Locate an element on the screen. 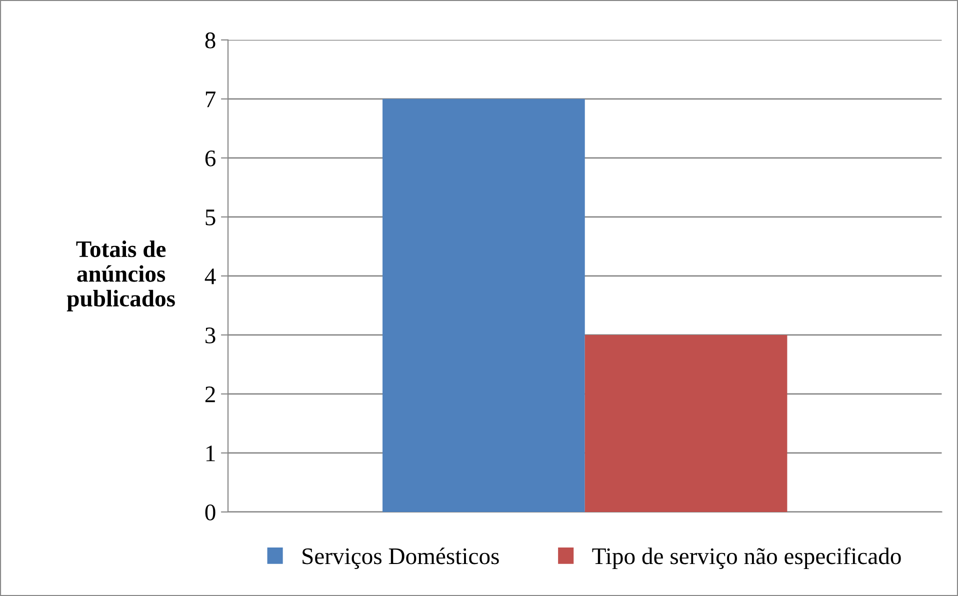 This screenshot has height=596, width=958. y-axis-title: Totais de anúncios publicados is located at coordinates (120, 276).